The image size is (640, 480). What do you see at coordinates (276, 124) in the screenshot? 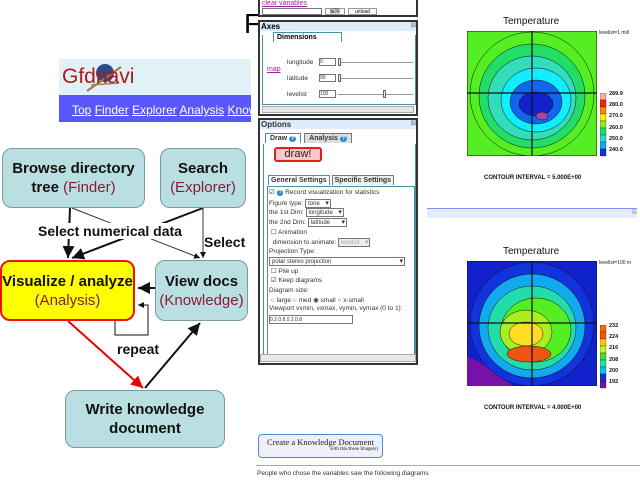
I see `options-header-label: Options` at bounding box center [276, 124].